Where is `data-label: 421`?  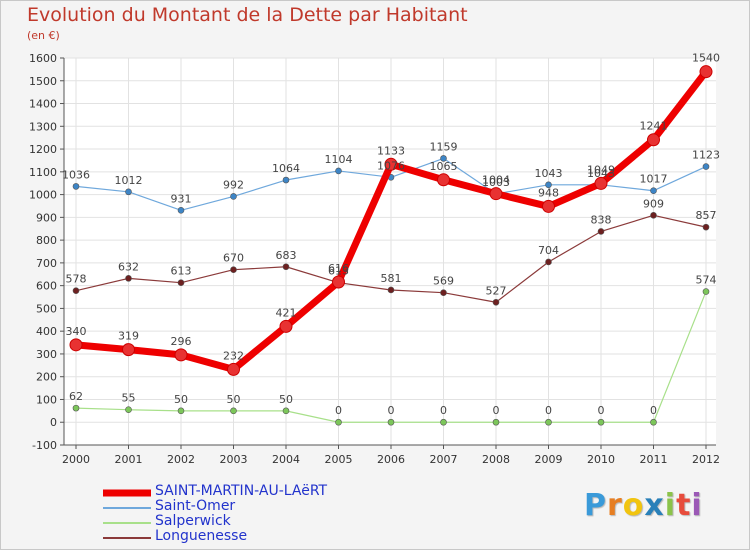
data-label: 421 is located at coordinates (286, 312).